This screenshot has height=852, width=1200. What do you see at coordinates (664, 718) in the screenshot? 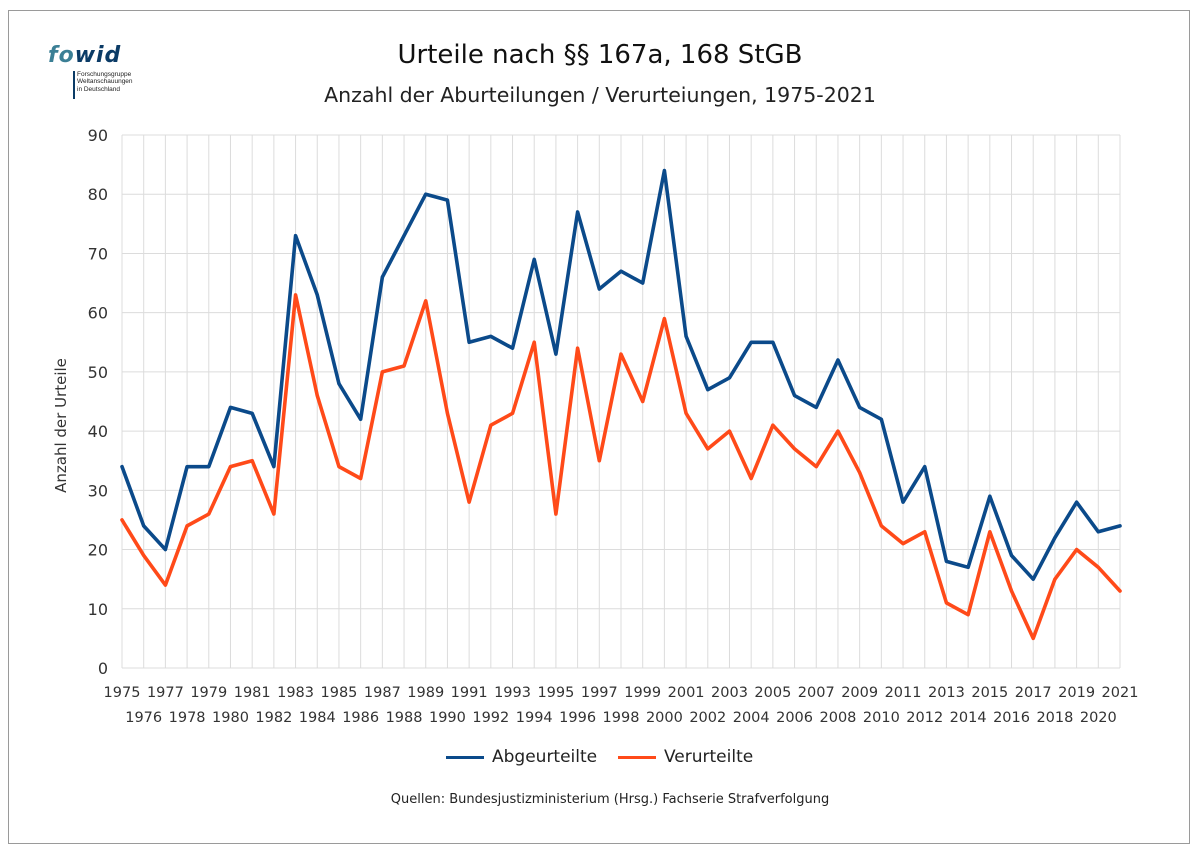
I see `x-tick-label: 2000` at bounding box center [664, 718].